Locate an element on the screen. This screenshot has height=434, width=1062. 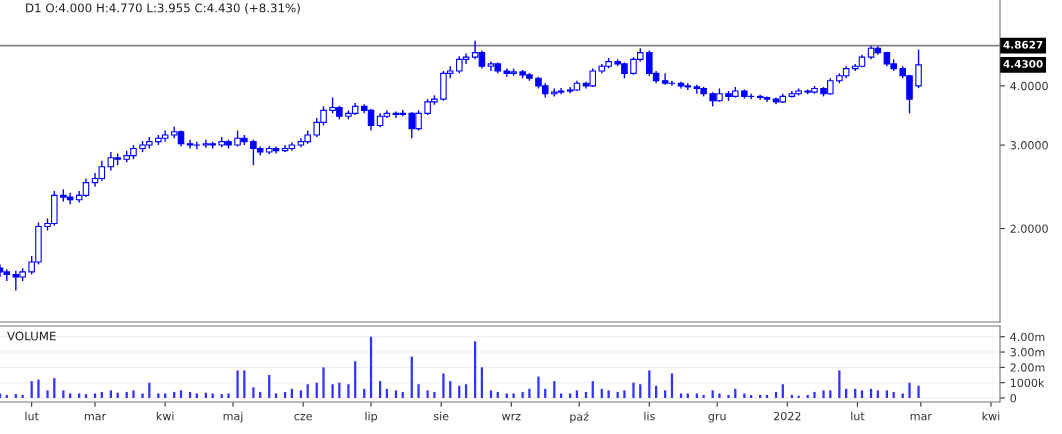
x-tick-label: gru is located at coordinates (717, 418).